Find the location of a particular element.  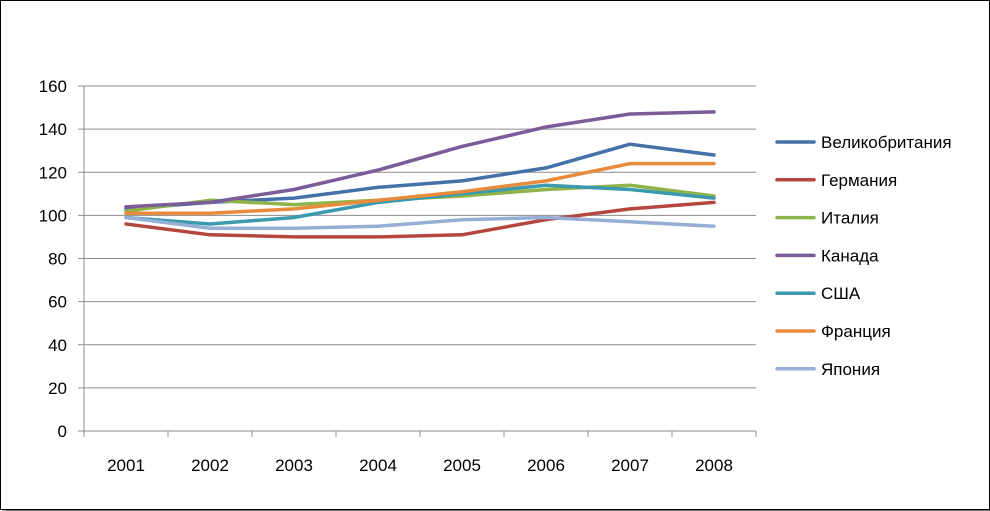

x-tick-labels: 2001 2002 2003 2004 2005 2006 2007 2008 is located at coordinates (420, 465).